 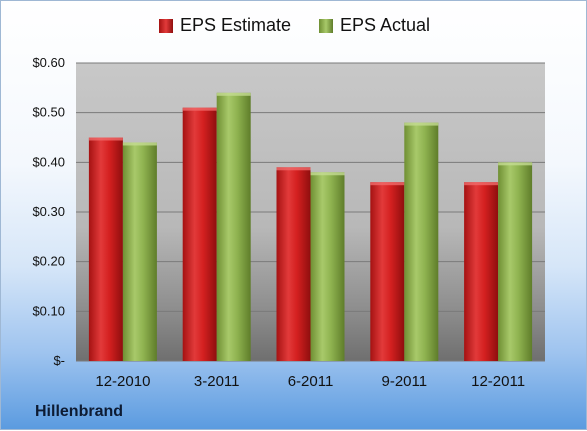 What do you see at coordinates (325, 25) in the screenshot?
I see `legend-swatch-actual` at bounding box center [325, 25].